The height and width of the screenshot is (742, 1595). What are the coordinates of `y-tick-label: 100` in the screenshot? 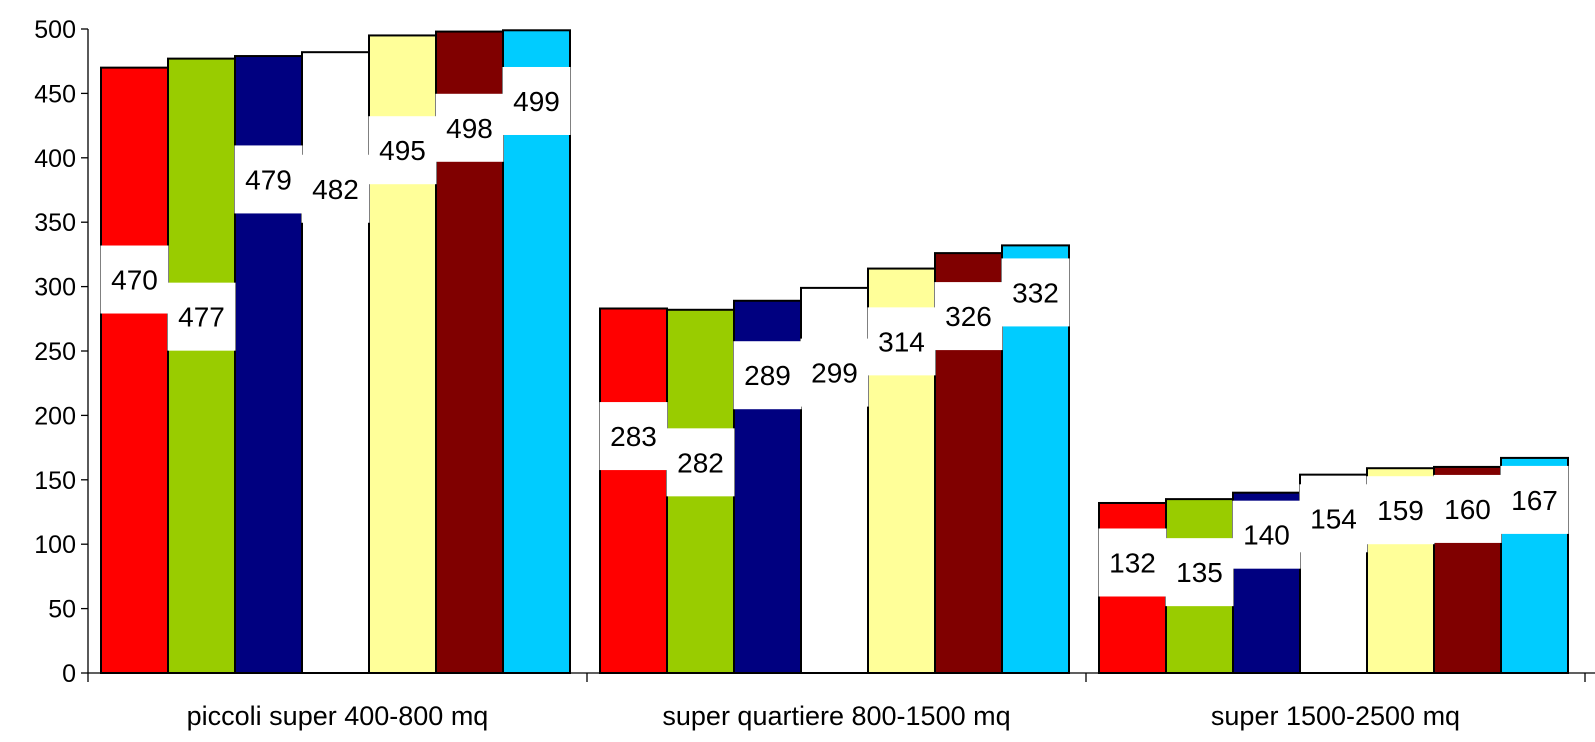 It's located at (55, 545).